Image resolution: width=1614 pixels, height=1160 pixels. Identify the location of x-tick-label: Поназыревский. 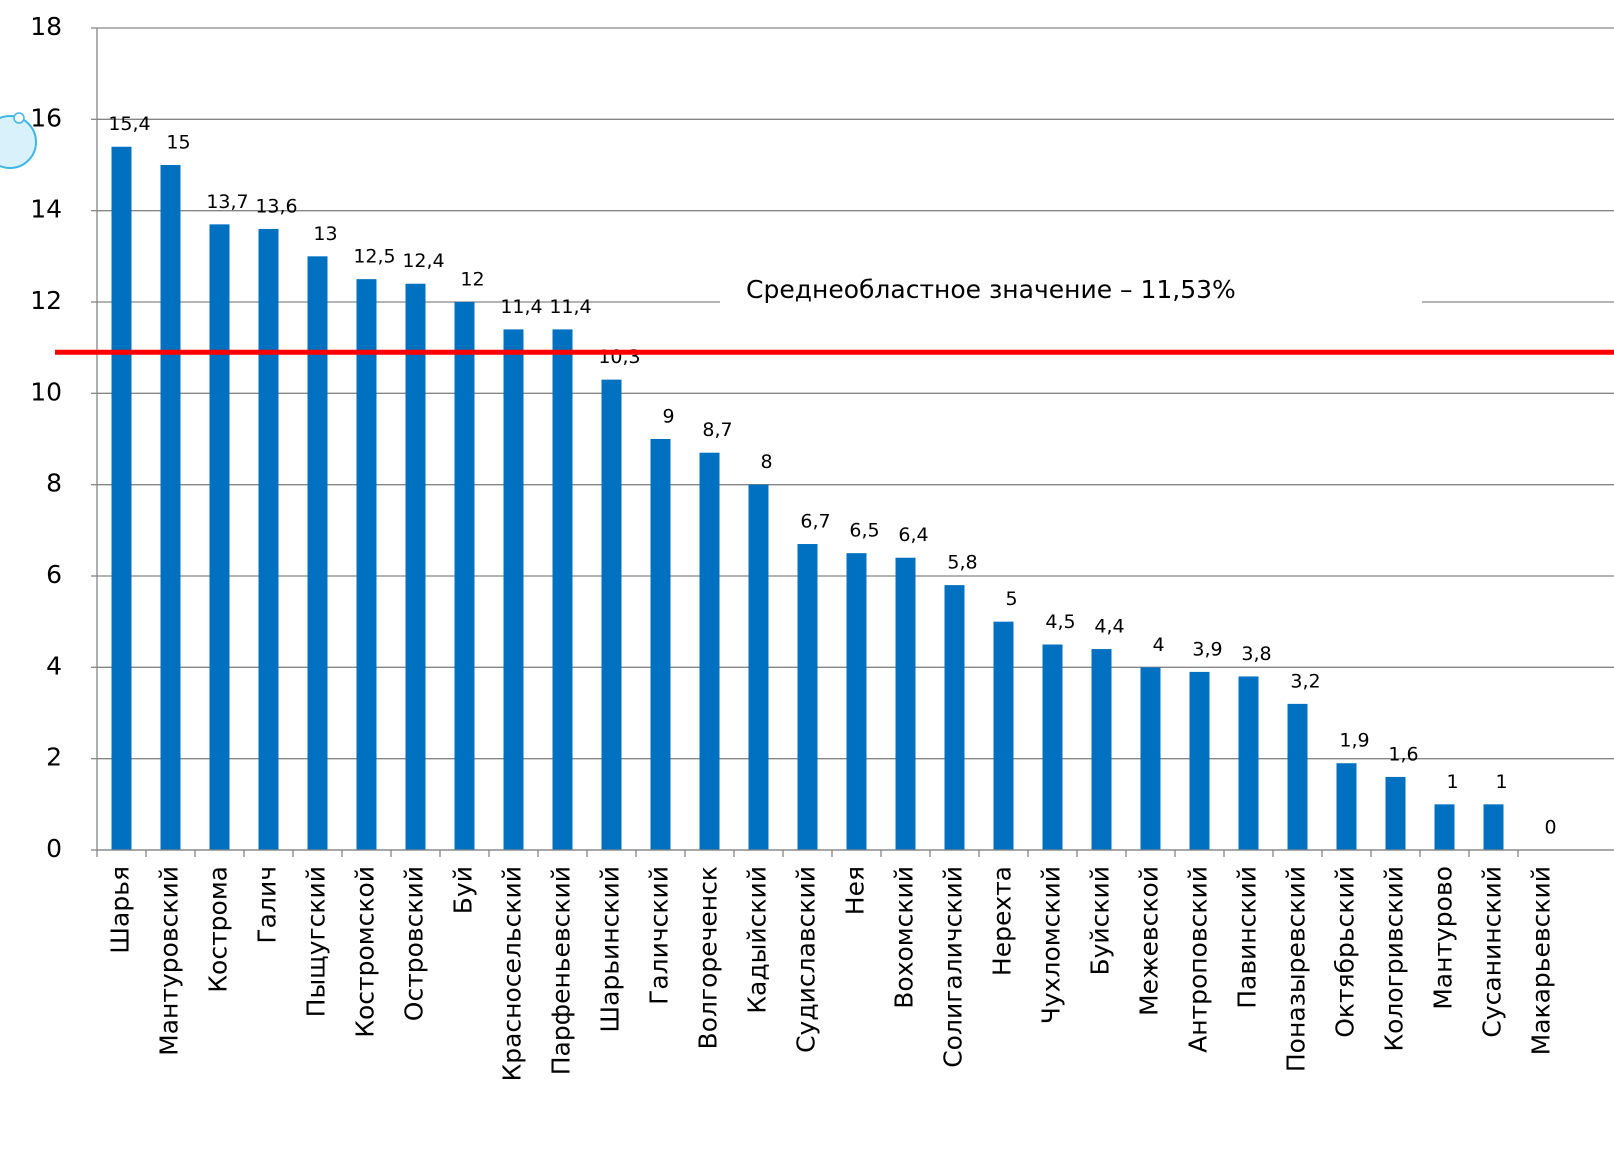
(1296, 969).